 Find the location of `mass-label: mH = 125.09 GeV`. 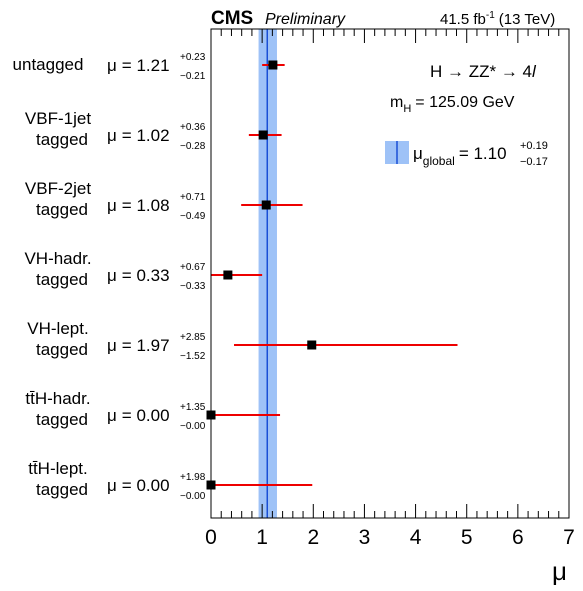

mass-label: mH = 125.09 GeV is located at coordinates (452, 104).